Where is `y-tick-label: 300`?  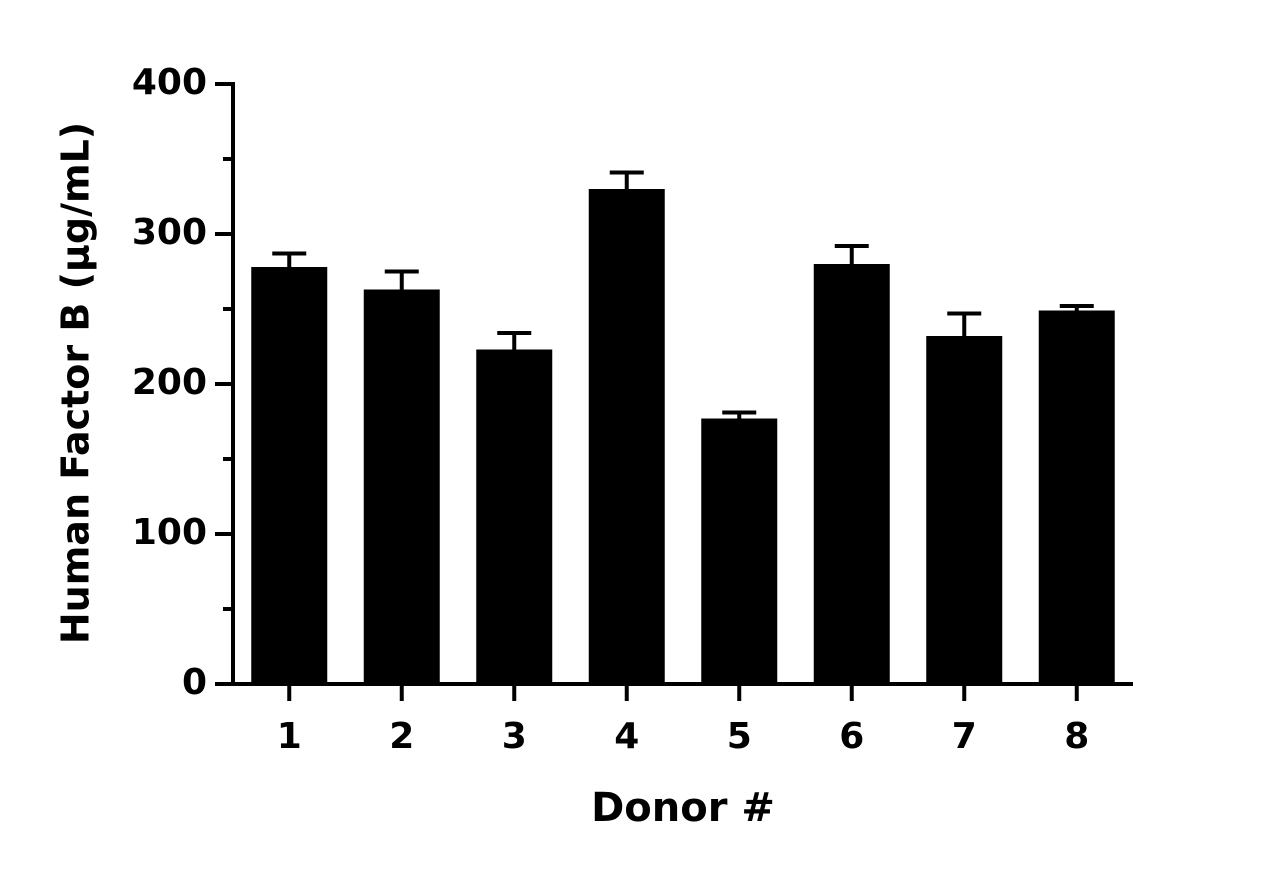
y-tick-label: 300 is located at coordinates (169, 232).